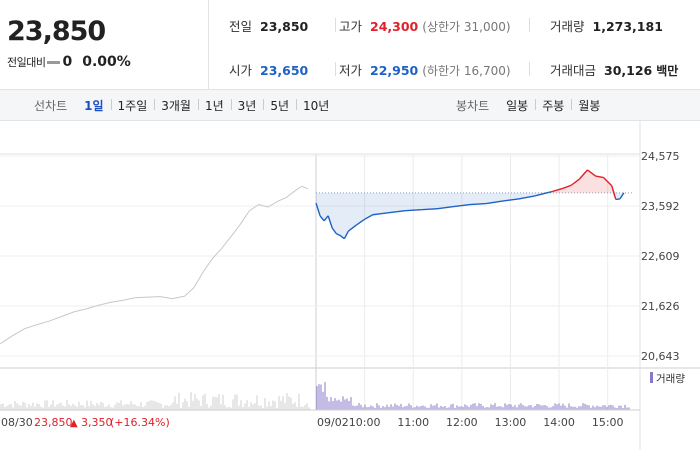  Describe the element at coordinates (608, 422) in the screenshot. I see `x-tick-label: 15:00` at that location.